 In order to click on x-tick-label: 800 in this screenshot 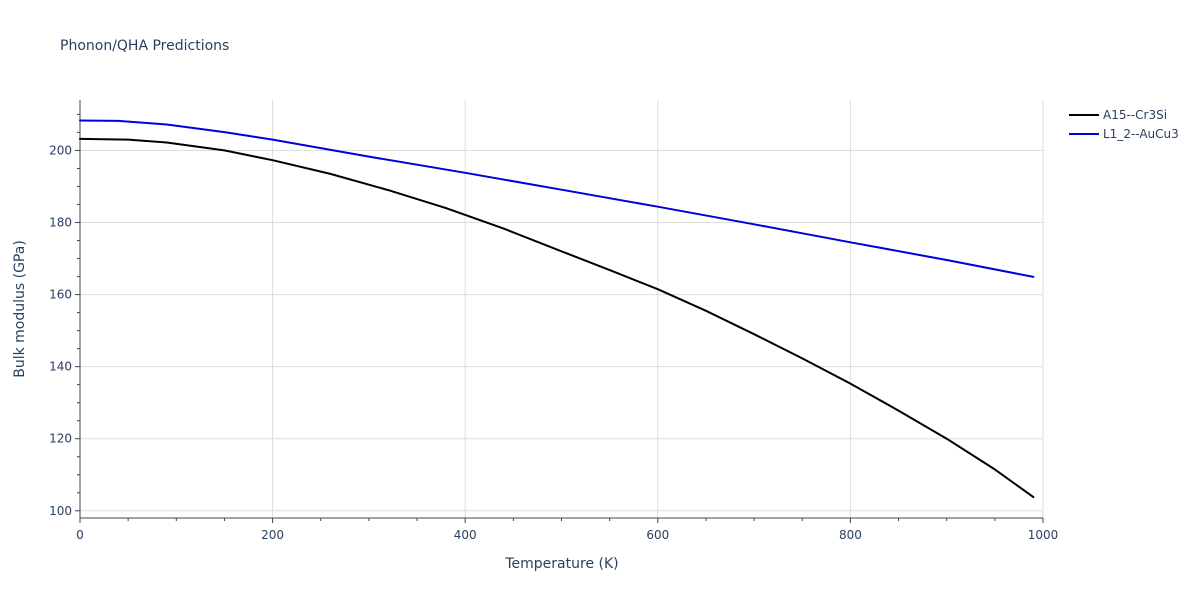, I will do `click(850, 535)`.